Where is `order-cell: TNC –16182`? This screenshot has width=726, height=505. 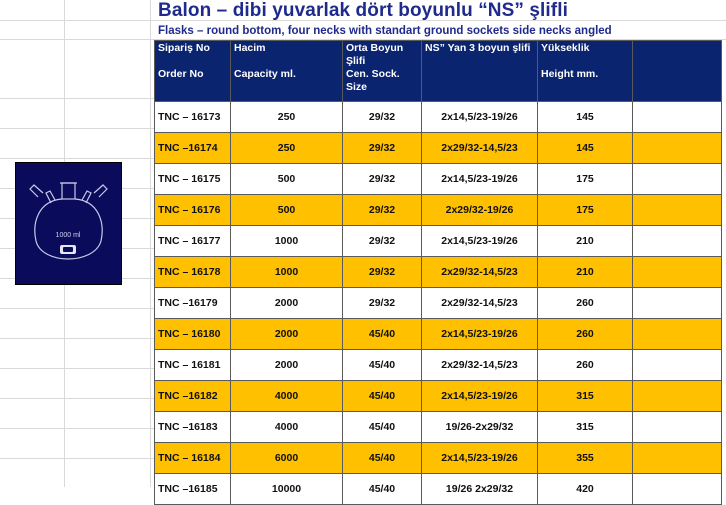
order-cell: TNC –16182 is located at coordinates (192, 396).